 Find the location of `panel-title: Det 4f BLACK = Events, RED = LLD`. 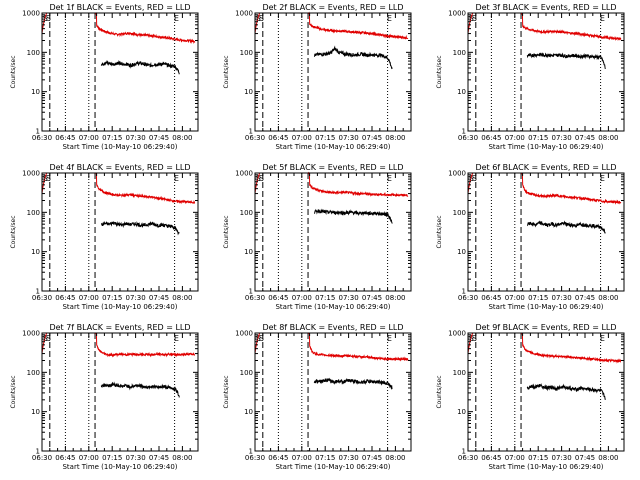

panel-title: Det 4f BLACK = Events, RED = LLD is located at coordinates (119, 167).